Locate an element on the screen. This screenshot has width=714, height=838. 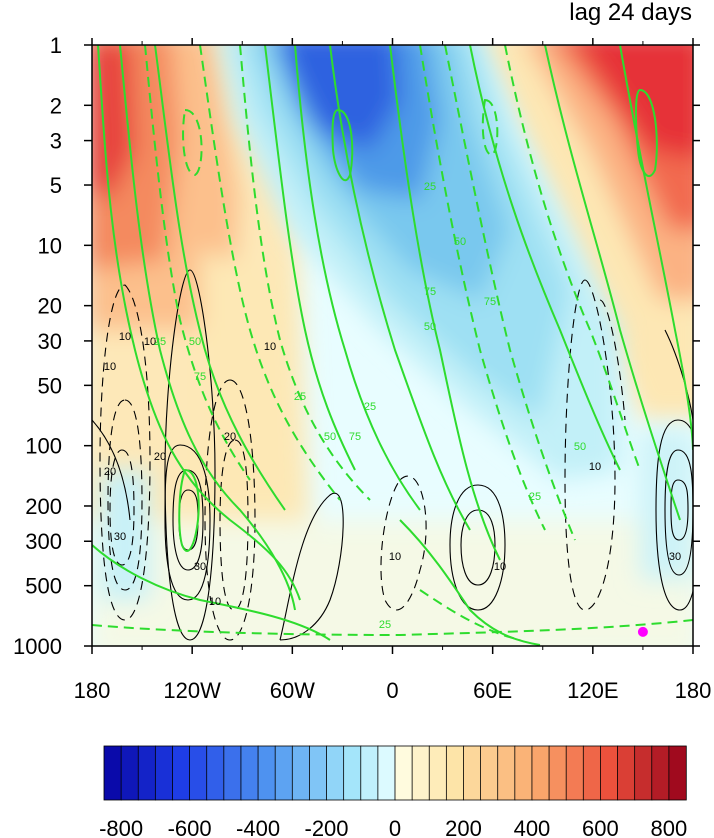
contour-black-tall-a is located at coordinates (190, 455).